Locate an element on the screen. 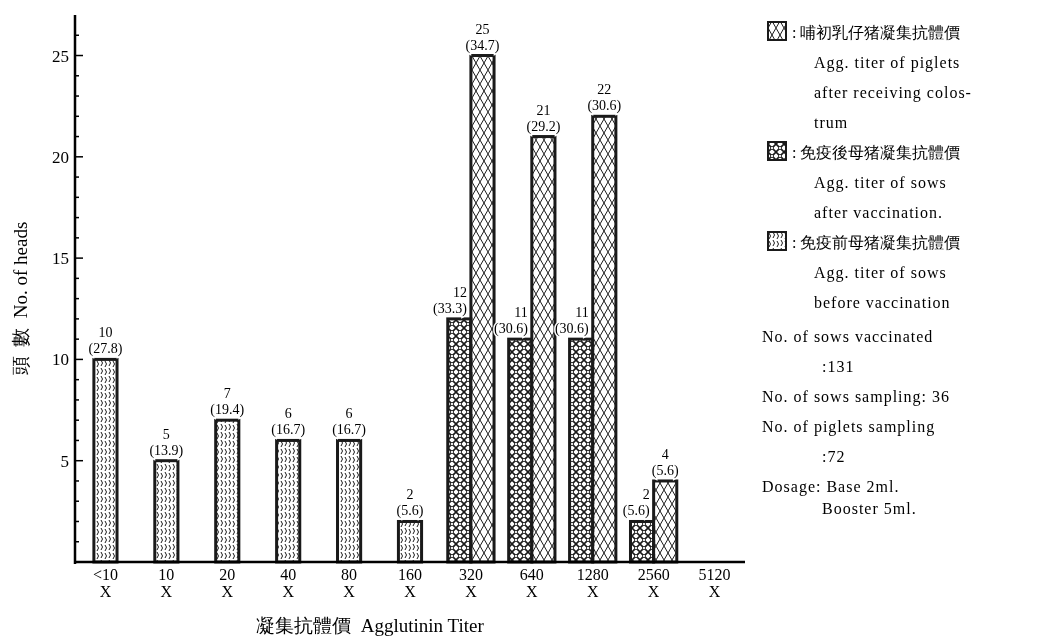 The image size is (1058, 639). text: Dosage: Base 2ml. Booster 5ml. is located at coordinates (839, 497).